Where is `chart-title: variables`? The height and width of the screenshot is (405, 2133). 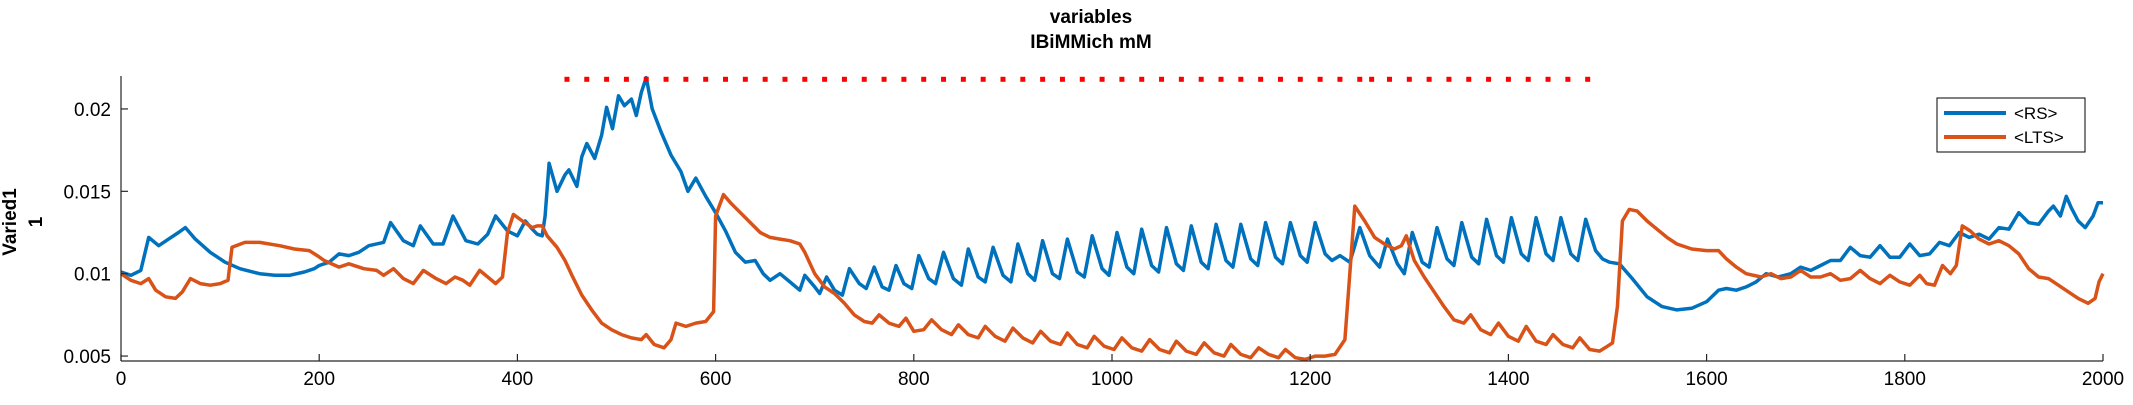 chart-title: variables is located at coordinates (1091, 17).